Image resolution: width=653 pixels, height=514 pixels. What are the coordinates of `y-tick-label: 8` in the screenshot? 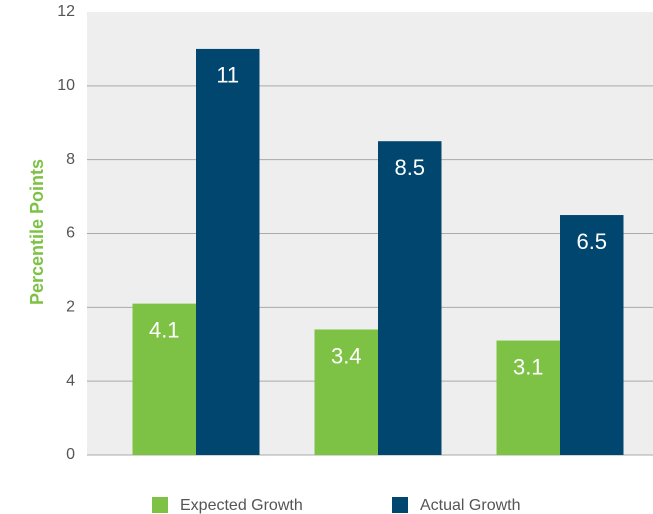 It's located at (70, 159).